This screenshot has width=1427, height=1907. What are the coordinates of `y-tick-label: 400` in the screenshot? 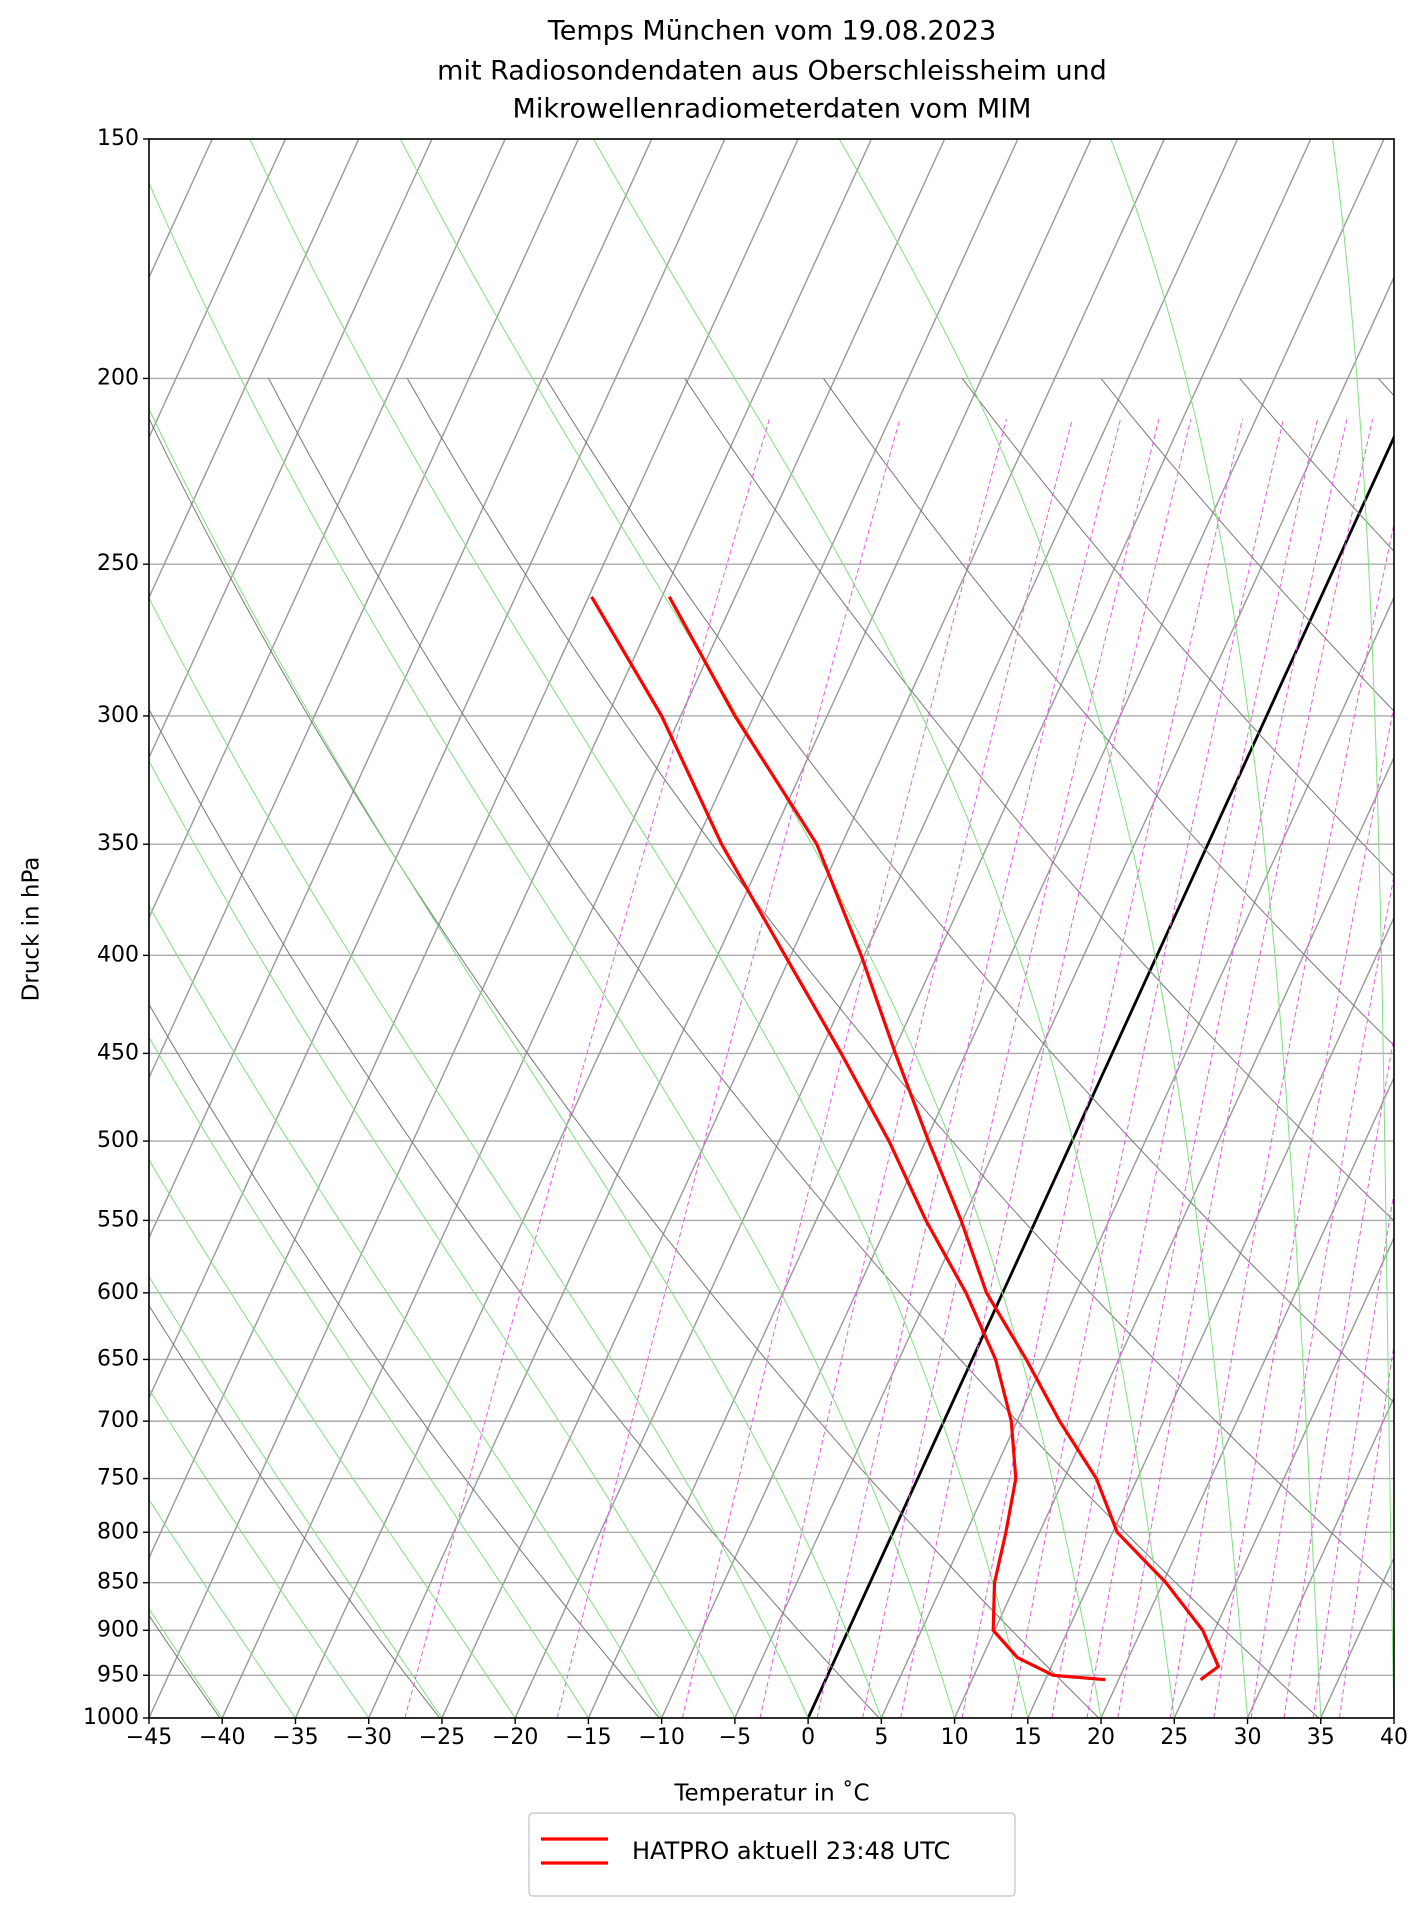 It's located at (118, 954).